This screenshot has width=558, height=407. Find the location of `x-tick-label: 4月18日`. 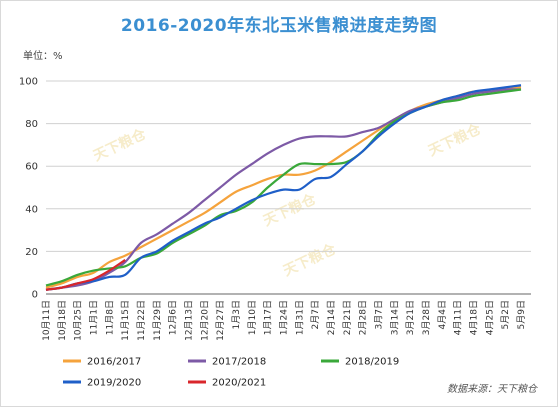

x-tick-label: 4月18日 is located at coordinates (474, 317).